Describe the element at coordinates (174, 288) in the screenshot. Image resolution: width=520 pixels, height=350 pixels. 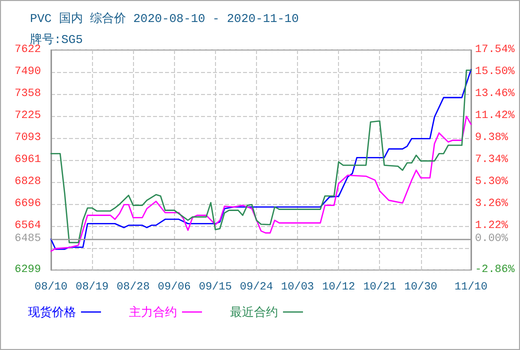
I see `x-tick-label: 09/06` at that location.